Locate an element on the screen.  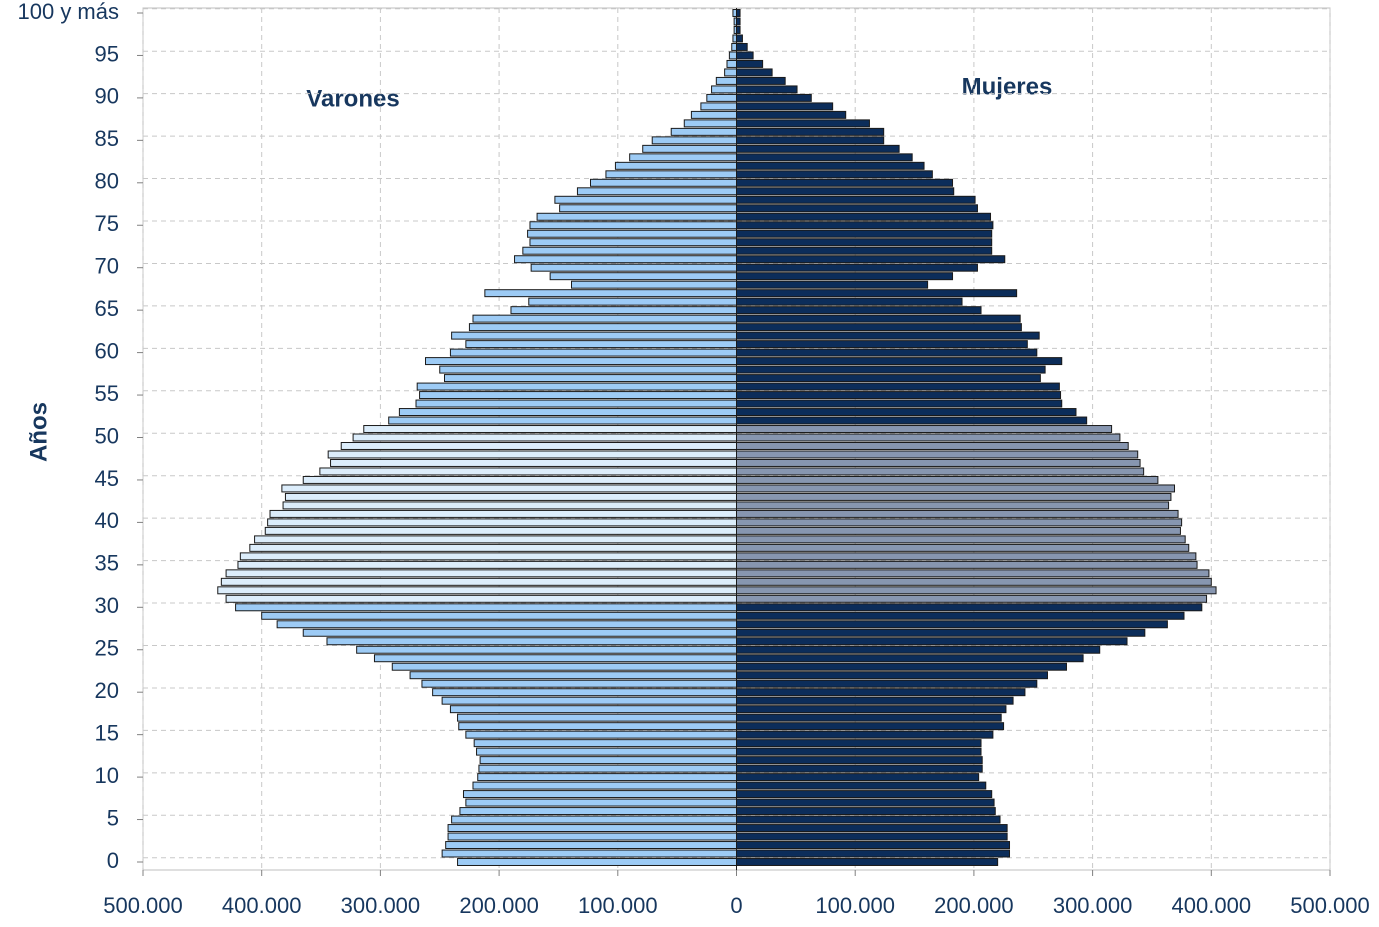
y-tick-label: 60 is located at coordinates (107, 350).